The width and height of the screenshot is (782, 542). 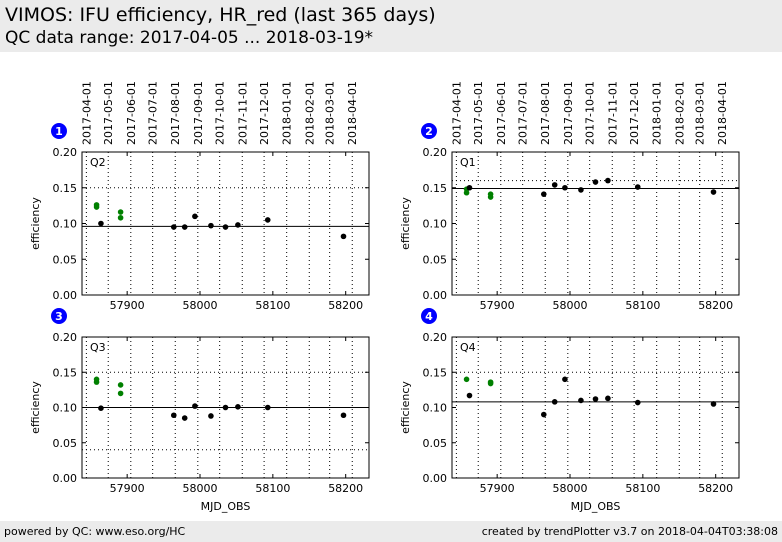 What do you see at coordinates (59, 316) in the screenshot?
I see `panel-number: 3` at bounding box center [59, 316].